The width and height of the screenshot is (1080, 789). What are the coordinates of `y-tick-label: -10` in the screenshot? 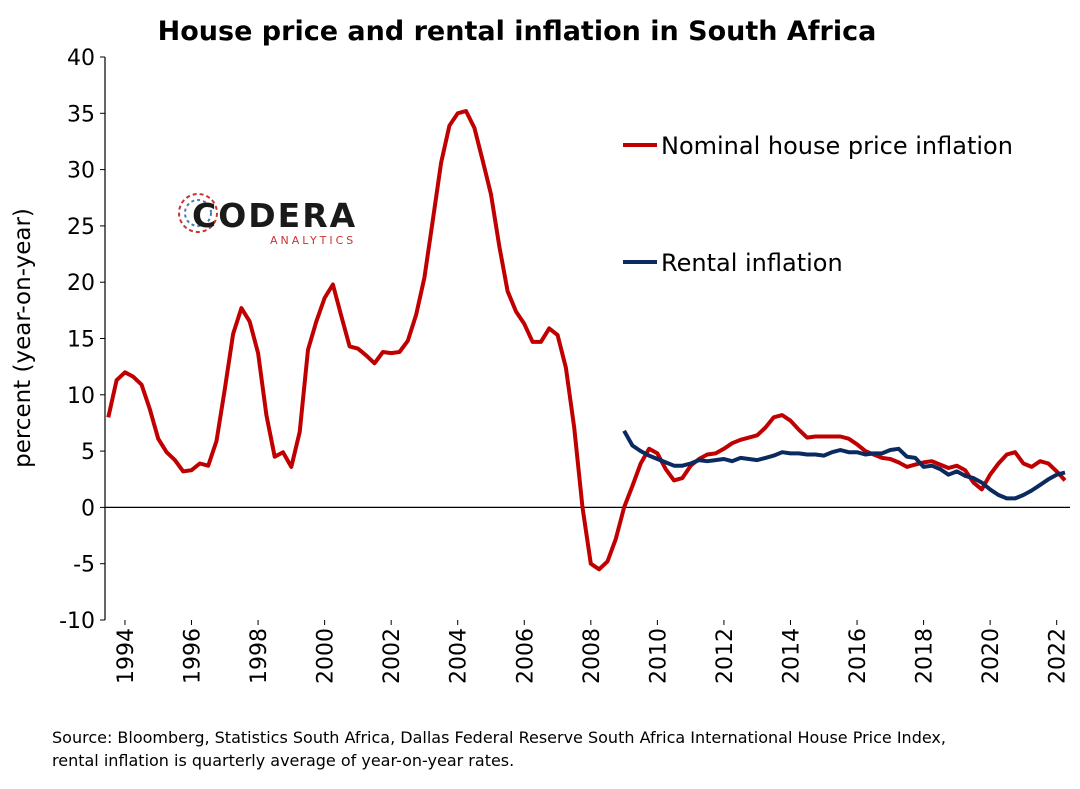 It's located at (77, 621).